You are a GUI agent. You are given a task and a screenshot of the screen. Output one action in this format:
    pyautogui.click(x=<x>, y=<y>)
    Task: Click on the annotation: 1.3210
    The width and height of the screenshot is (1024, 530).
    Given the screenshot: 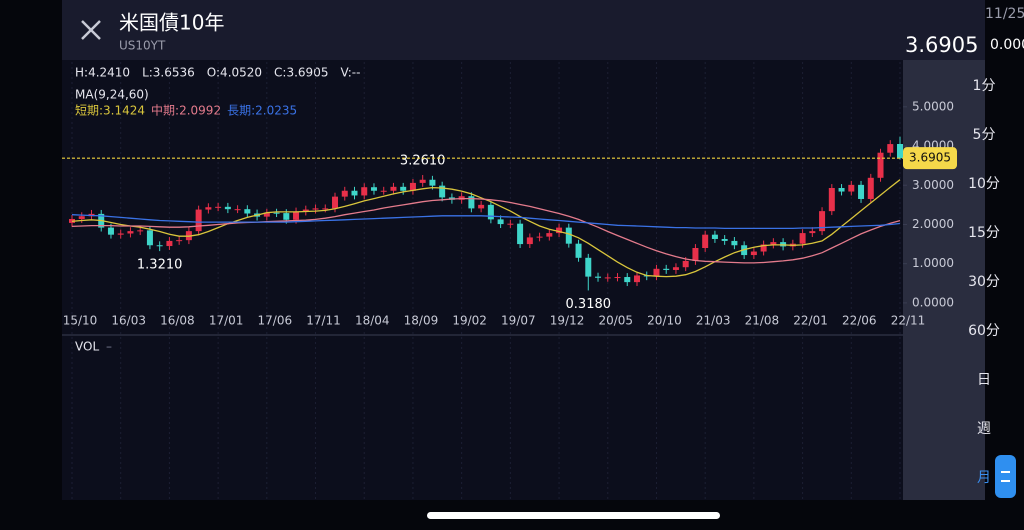 What is the action you would take?
    pyautogui.click(x=160, y=265)
    